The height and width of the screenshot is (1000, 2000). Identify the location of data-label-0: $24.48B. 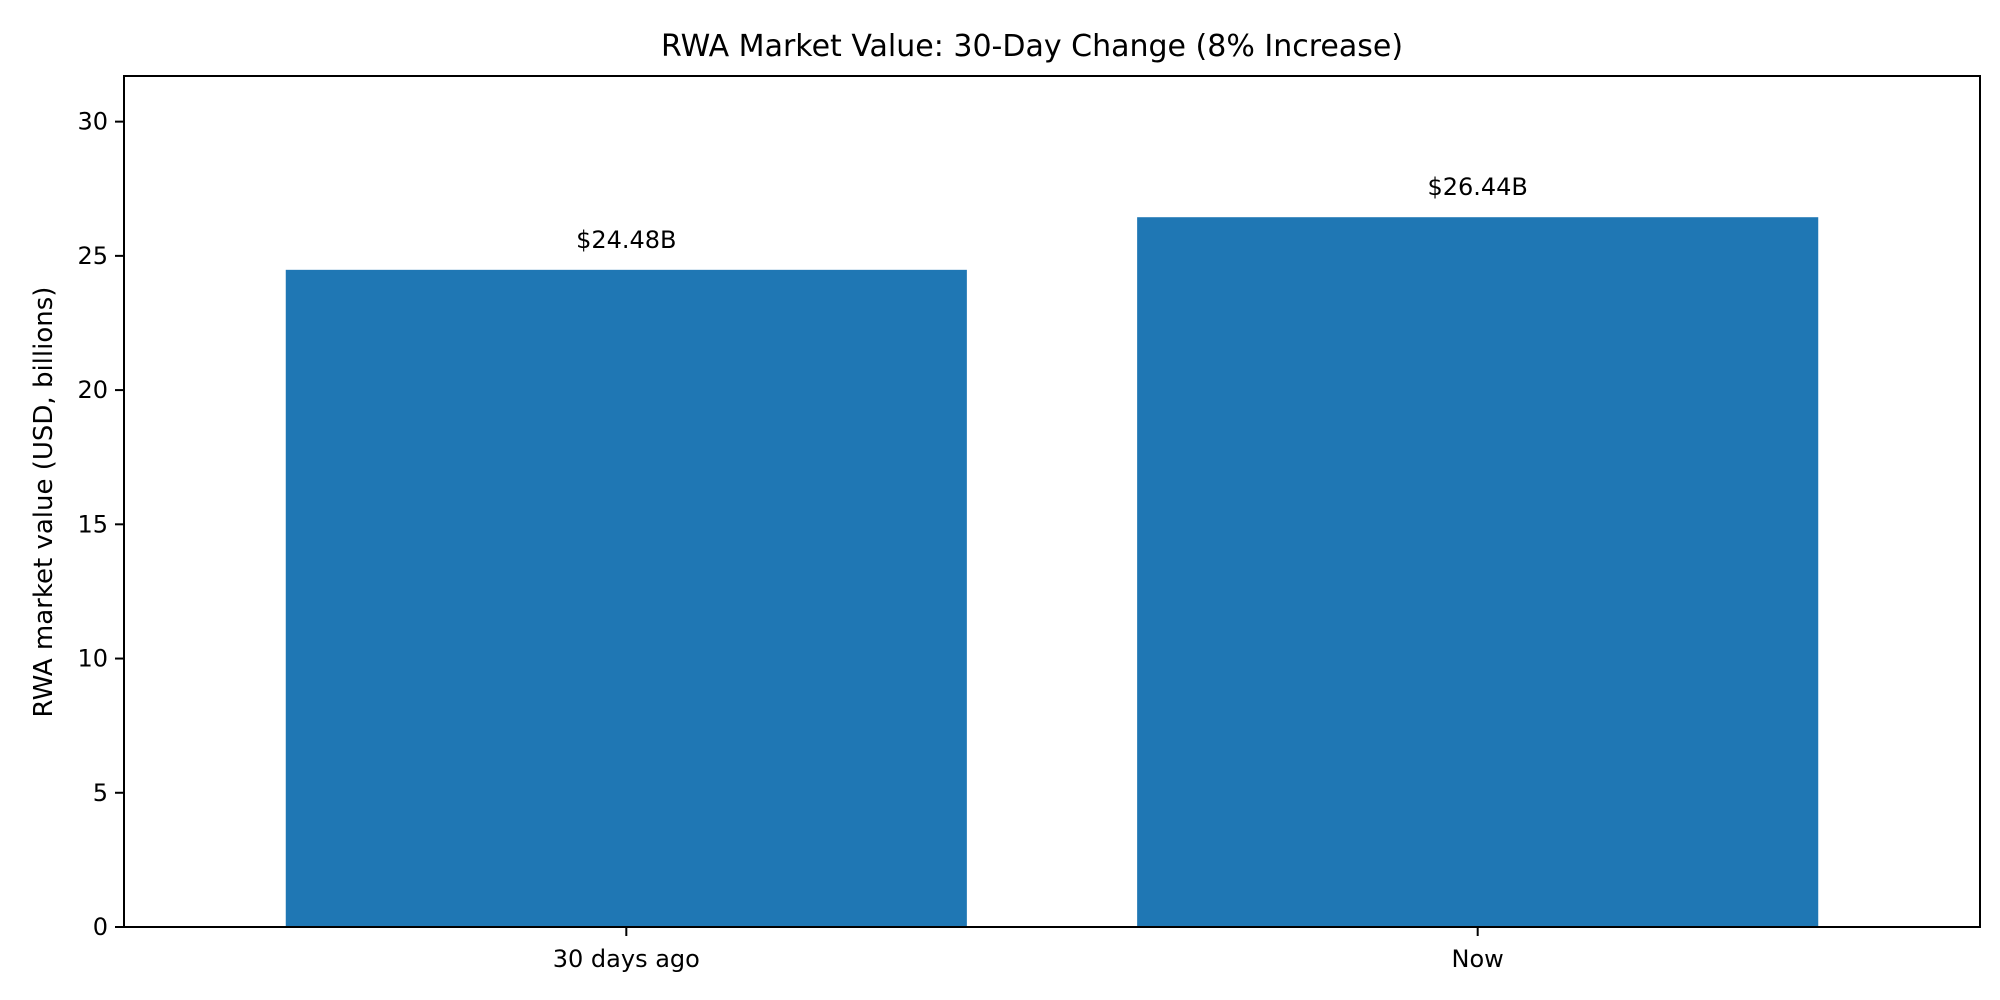
(626, 240).